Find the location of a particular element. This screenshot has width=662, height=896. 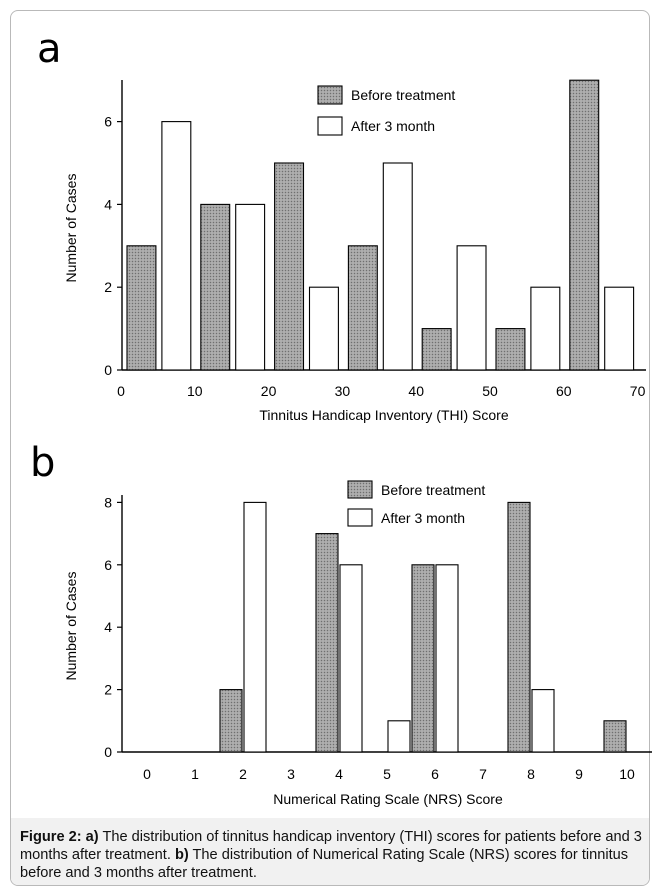

x-axis-label: Numerical Rating Scale (NRS) Score is located at coordinates (388, 799).